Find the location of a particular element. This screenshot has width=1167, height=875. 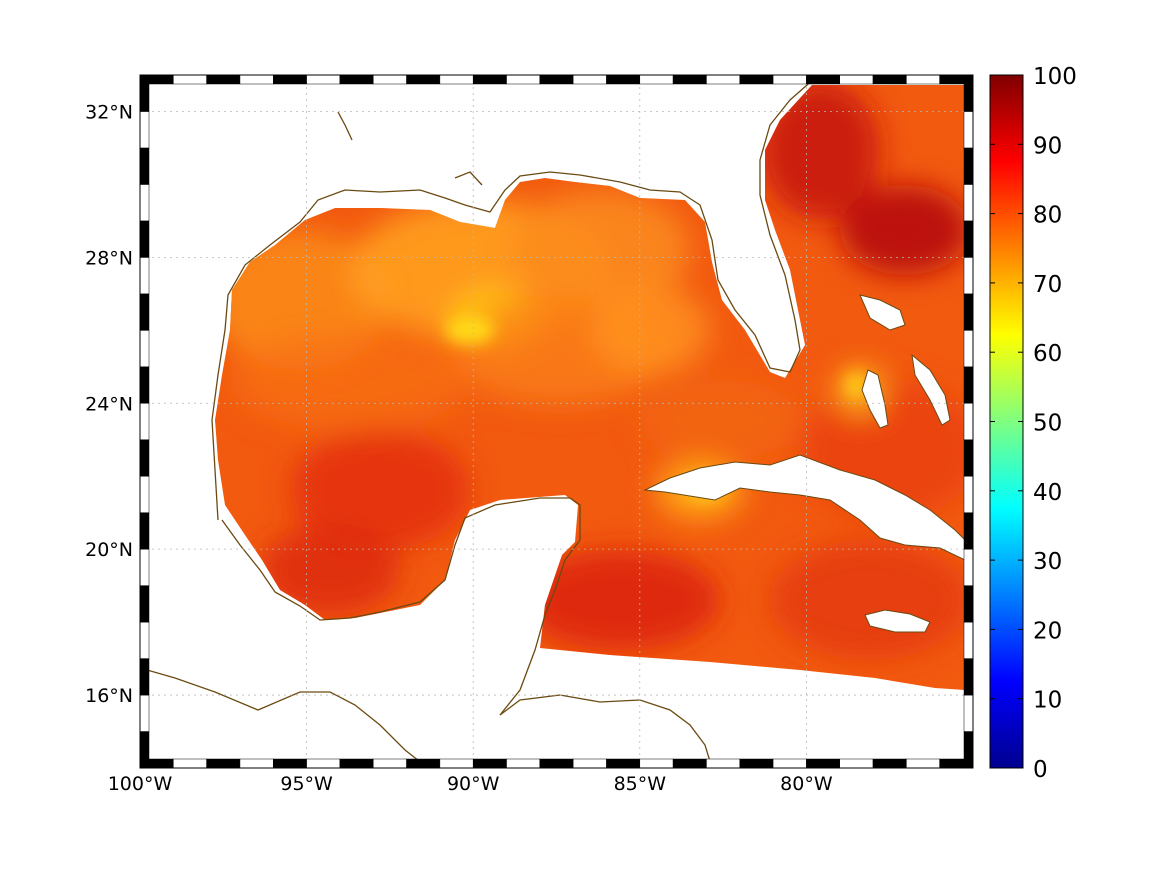

colorbar-tick-label: 80 is located at coordinates (1047, 216).